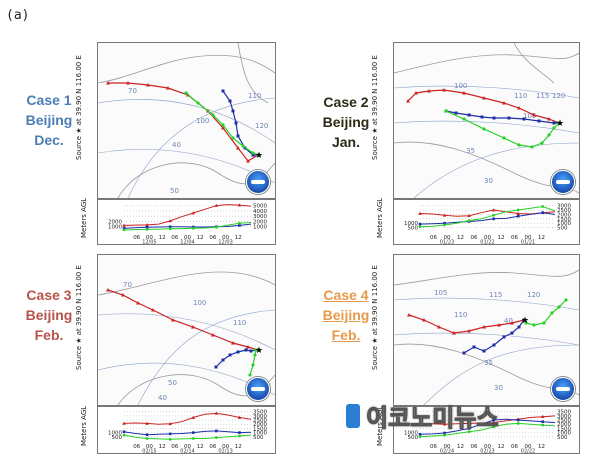 The width and height of the screenshot is (600, 471). What do you see at coordinates (258, 438) in the screenshot?
I see `altitude-y-tick-right: 500` at bounding box center [258, 438].